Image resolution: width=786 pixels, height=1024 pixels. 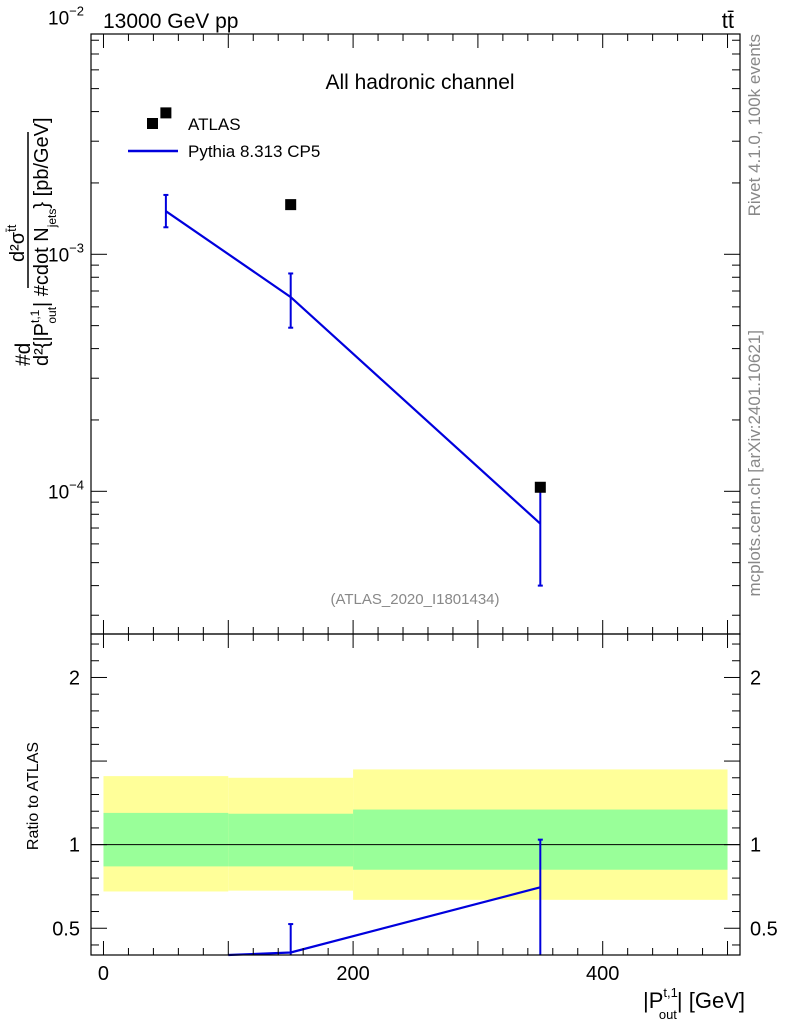 I want to click on ylabel-top: #d, so click(x=23, y=354).